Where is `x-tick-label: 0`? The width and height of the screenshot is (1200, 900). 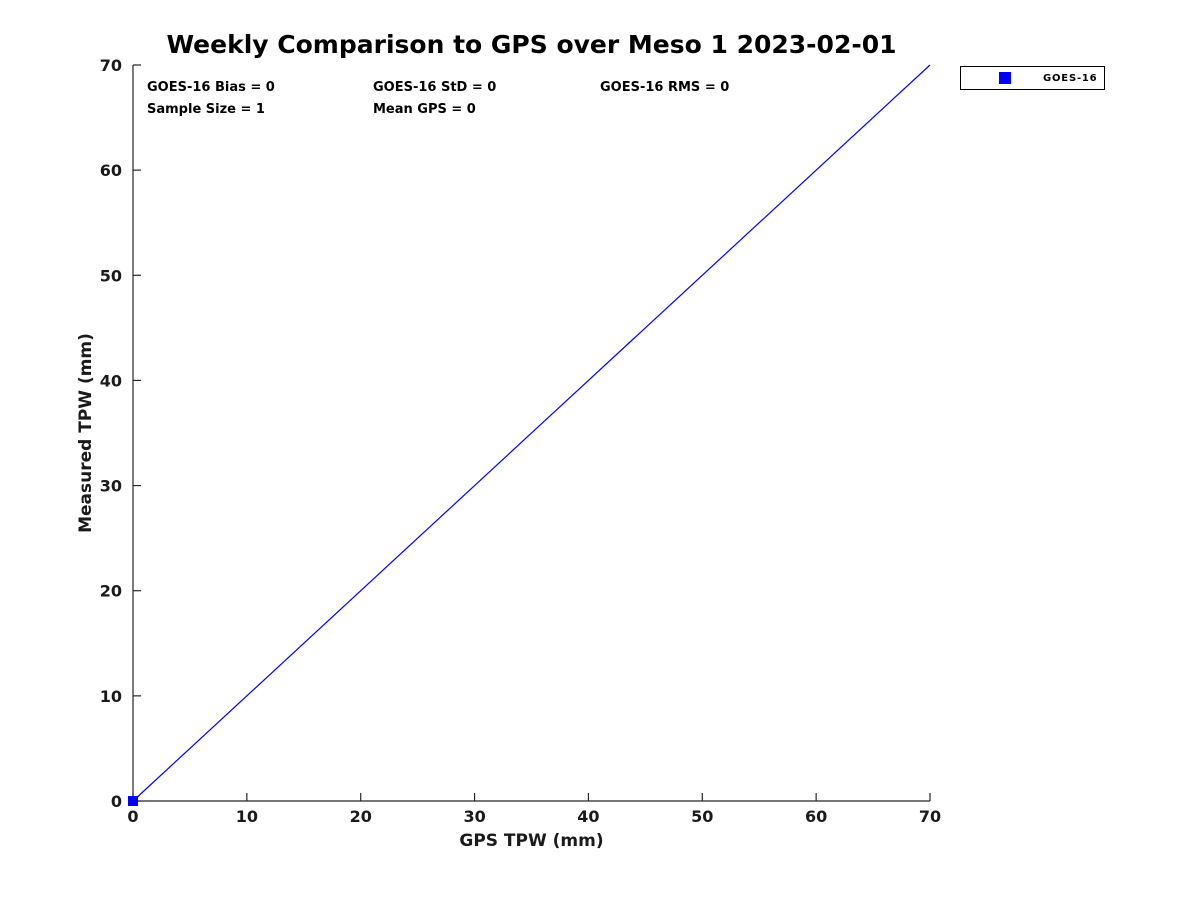
x-tick-label: 0 is located at coordinates (132, 816).